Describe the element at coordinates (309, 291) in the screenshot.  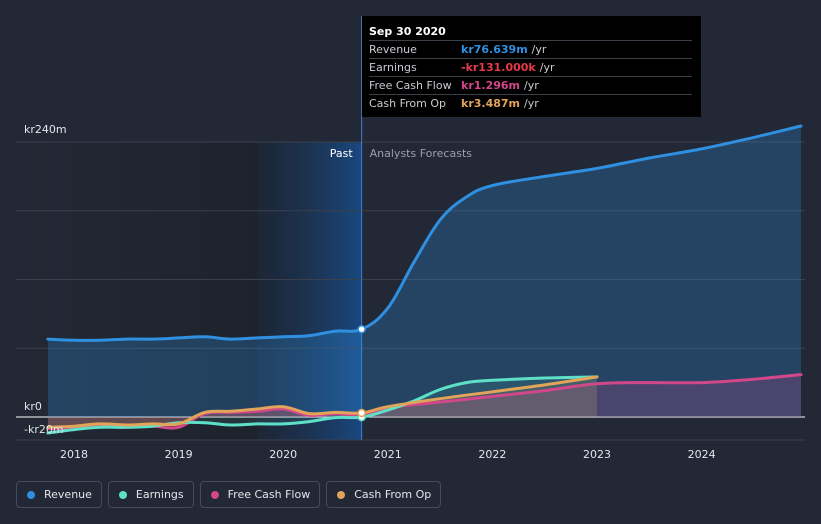
I see `past-highlight-region` at that location.